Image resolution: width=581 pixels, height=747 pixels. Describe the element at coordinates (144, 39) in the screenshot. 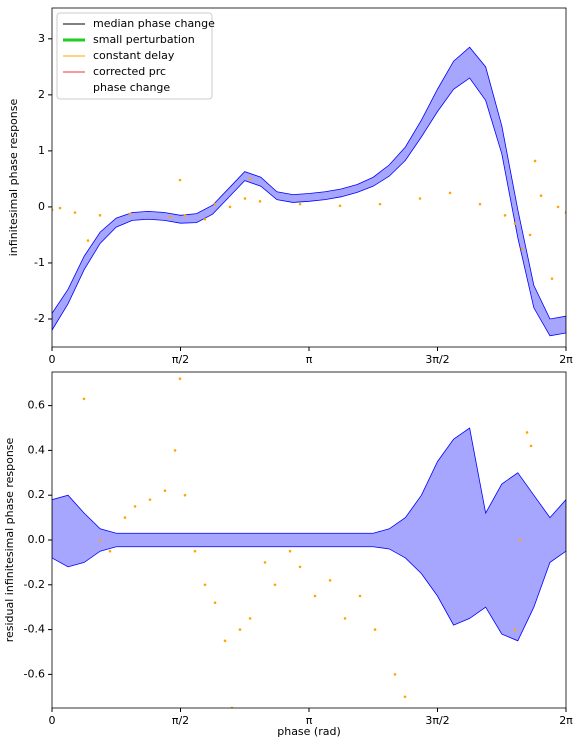

I see `legend-label: small perturbation` at that location.